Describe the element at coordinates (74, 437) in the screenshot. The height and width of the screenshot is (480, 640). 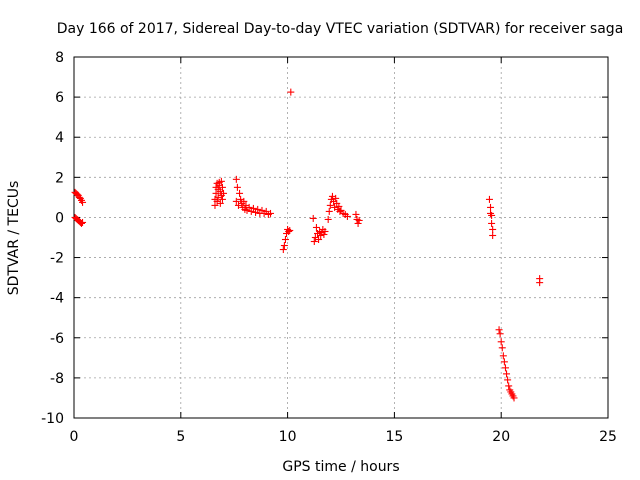
I see `x-tick-label: 0` at that location.